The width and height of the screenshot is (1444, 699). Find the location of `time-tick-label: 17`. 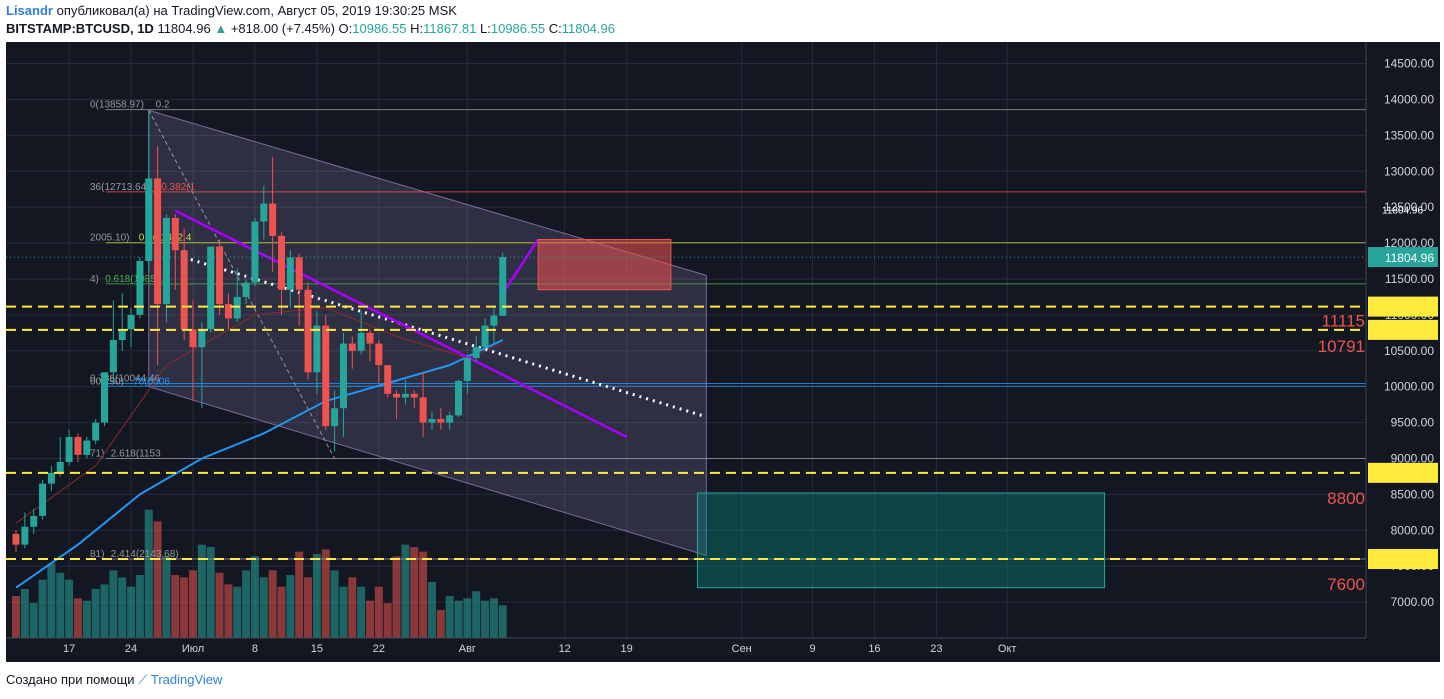

time-tick-label: 17 is located at coordinates (69, 649).